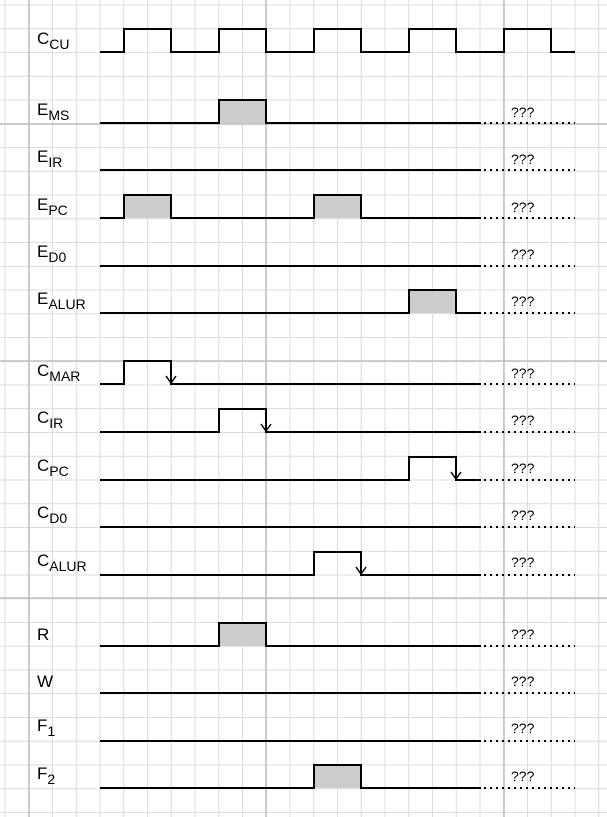  What do you see at coordinates (53, 40) in the screenshot?
I see `clock-label: CCU` at bounding box center [53, 40].